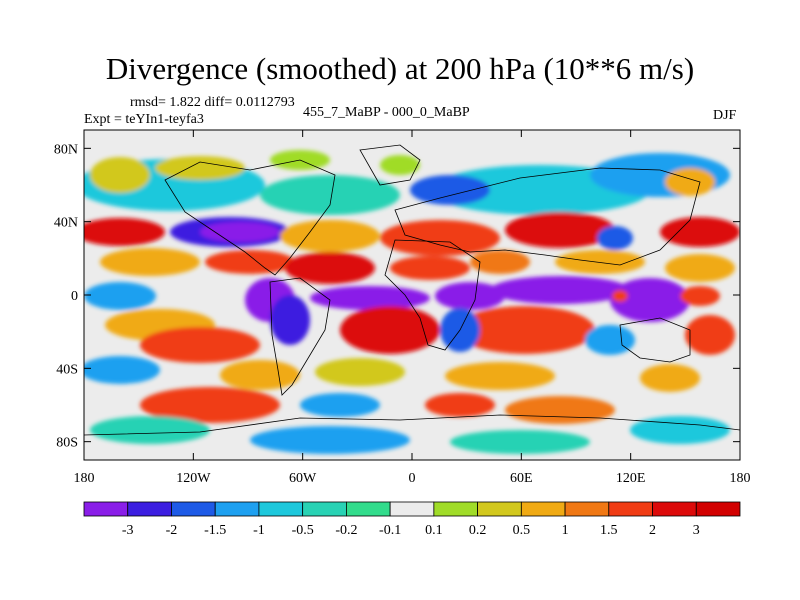 This screenshot has height=600, width=800. I want to click on lat-tick-label: 40S, so click(67, 369).